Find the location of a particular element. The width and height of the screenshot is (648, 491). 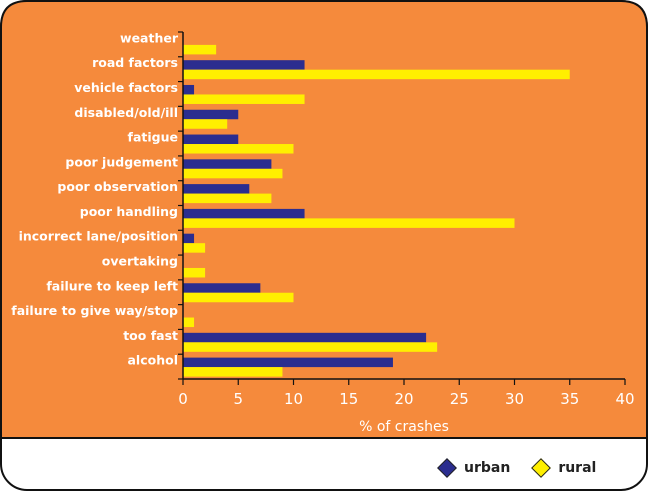

legend-label-rural: rural is located at coordinates (577, 468).